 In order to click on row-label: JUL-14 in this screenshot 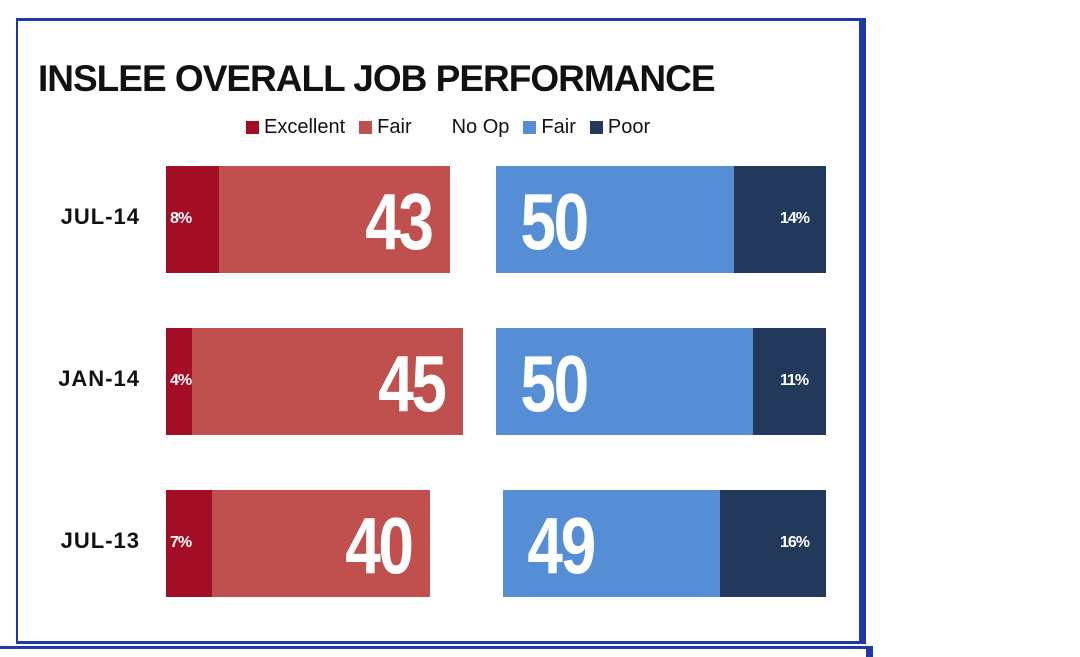, I will do `click(100, 216)`.